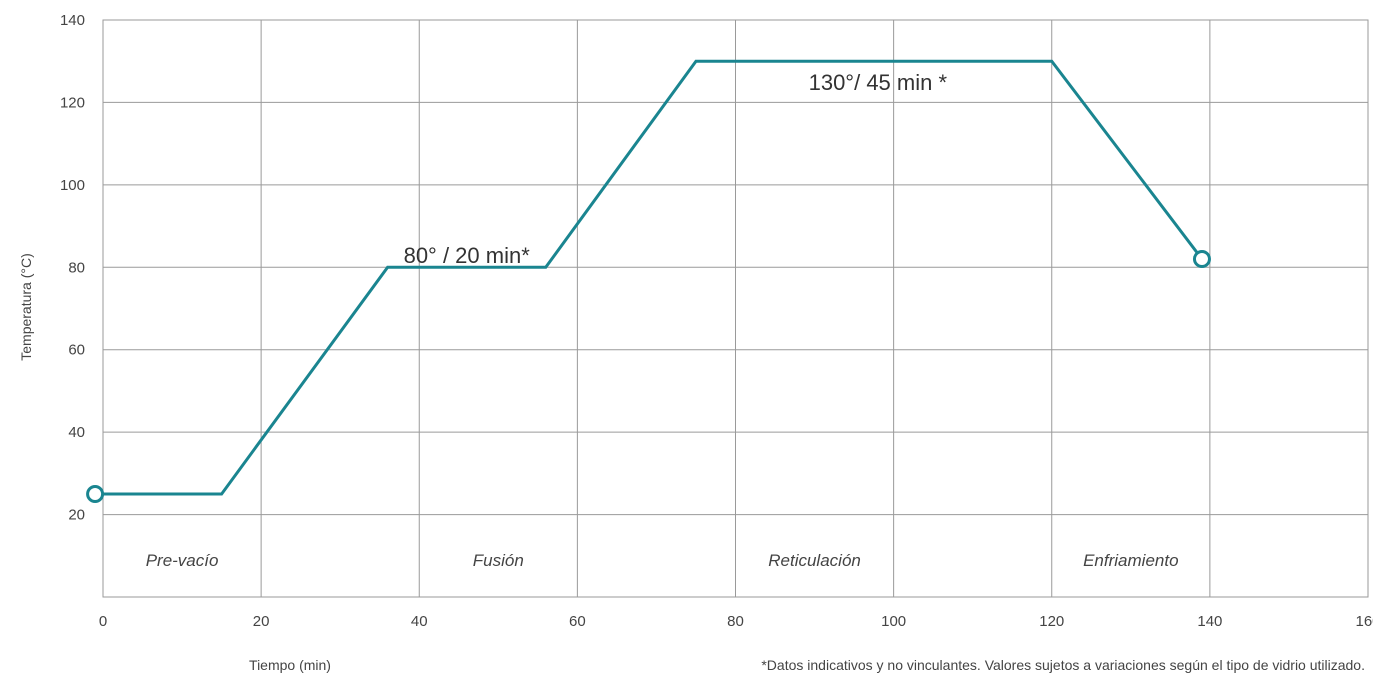 This screenshot has height=677, width=1373. What do you see at coordinates (103, 621) in the screenshot?
I see `x-tick-label: 0` at bounding box center [103, 621].